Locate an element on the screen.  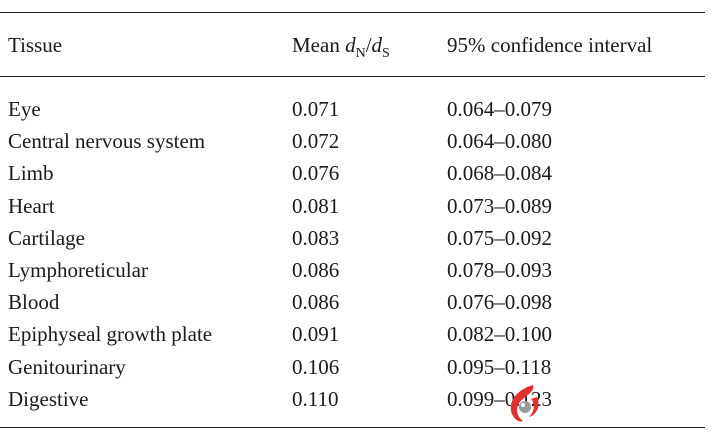
eye-logo-icon is located at coordinates (524, 403).